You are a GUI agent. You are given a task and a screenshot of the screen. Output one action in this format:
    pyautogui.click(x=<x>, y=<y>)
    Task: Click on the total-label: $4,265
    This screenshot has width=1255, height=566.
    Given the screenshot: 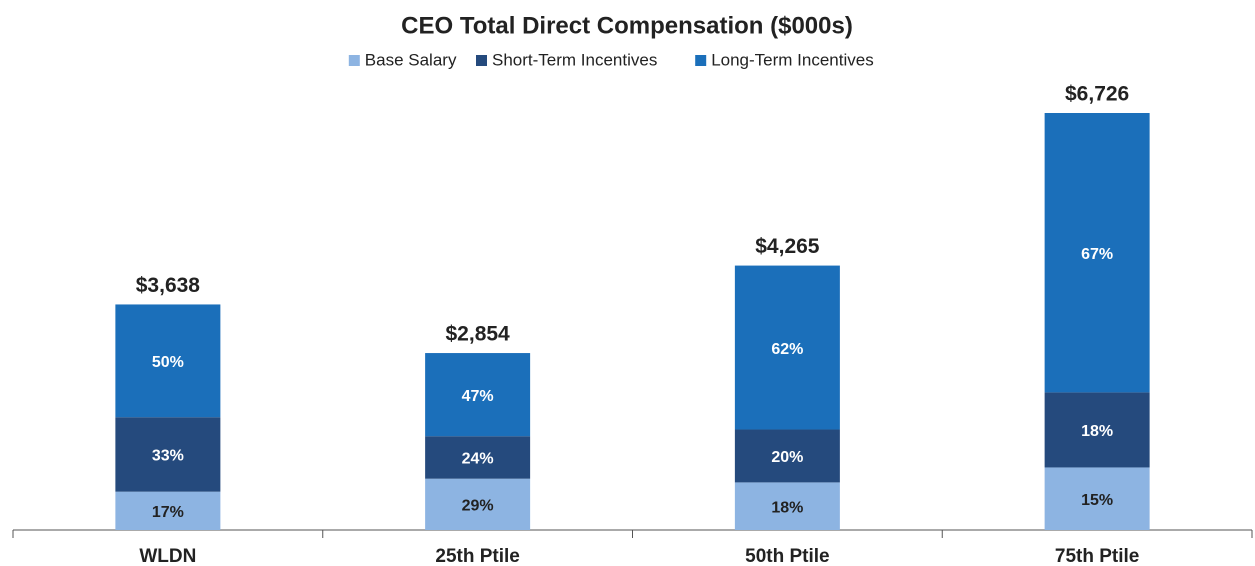 What is the action you would take?
    pyautogui.click(x=787, y=246)
    